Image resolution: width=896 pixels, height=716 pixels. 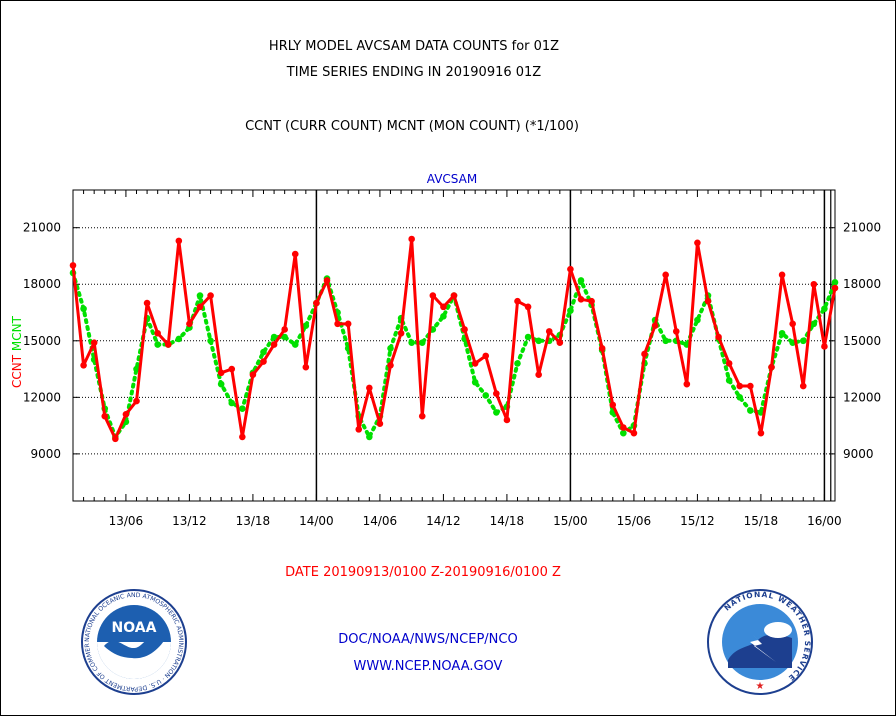 I want to click on footer-url: WWW.NCEP.NOAA.GOV, so click(x=428, y=666).